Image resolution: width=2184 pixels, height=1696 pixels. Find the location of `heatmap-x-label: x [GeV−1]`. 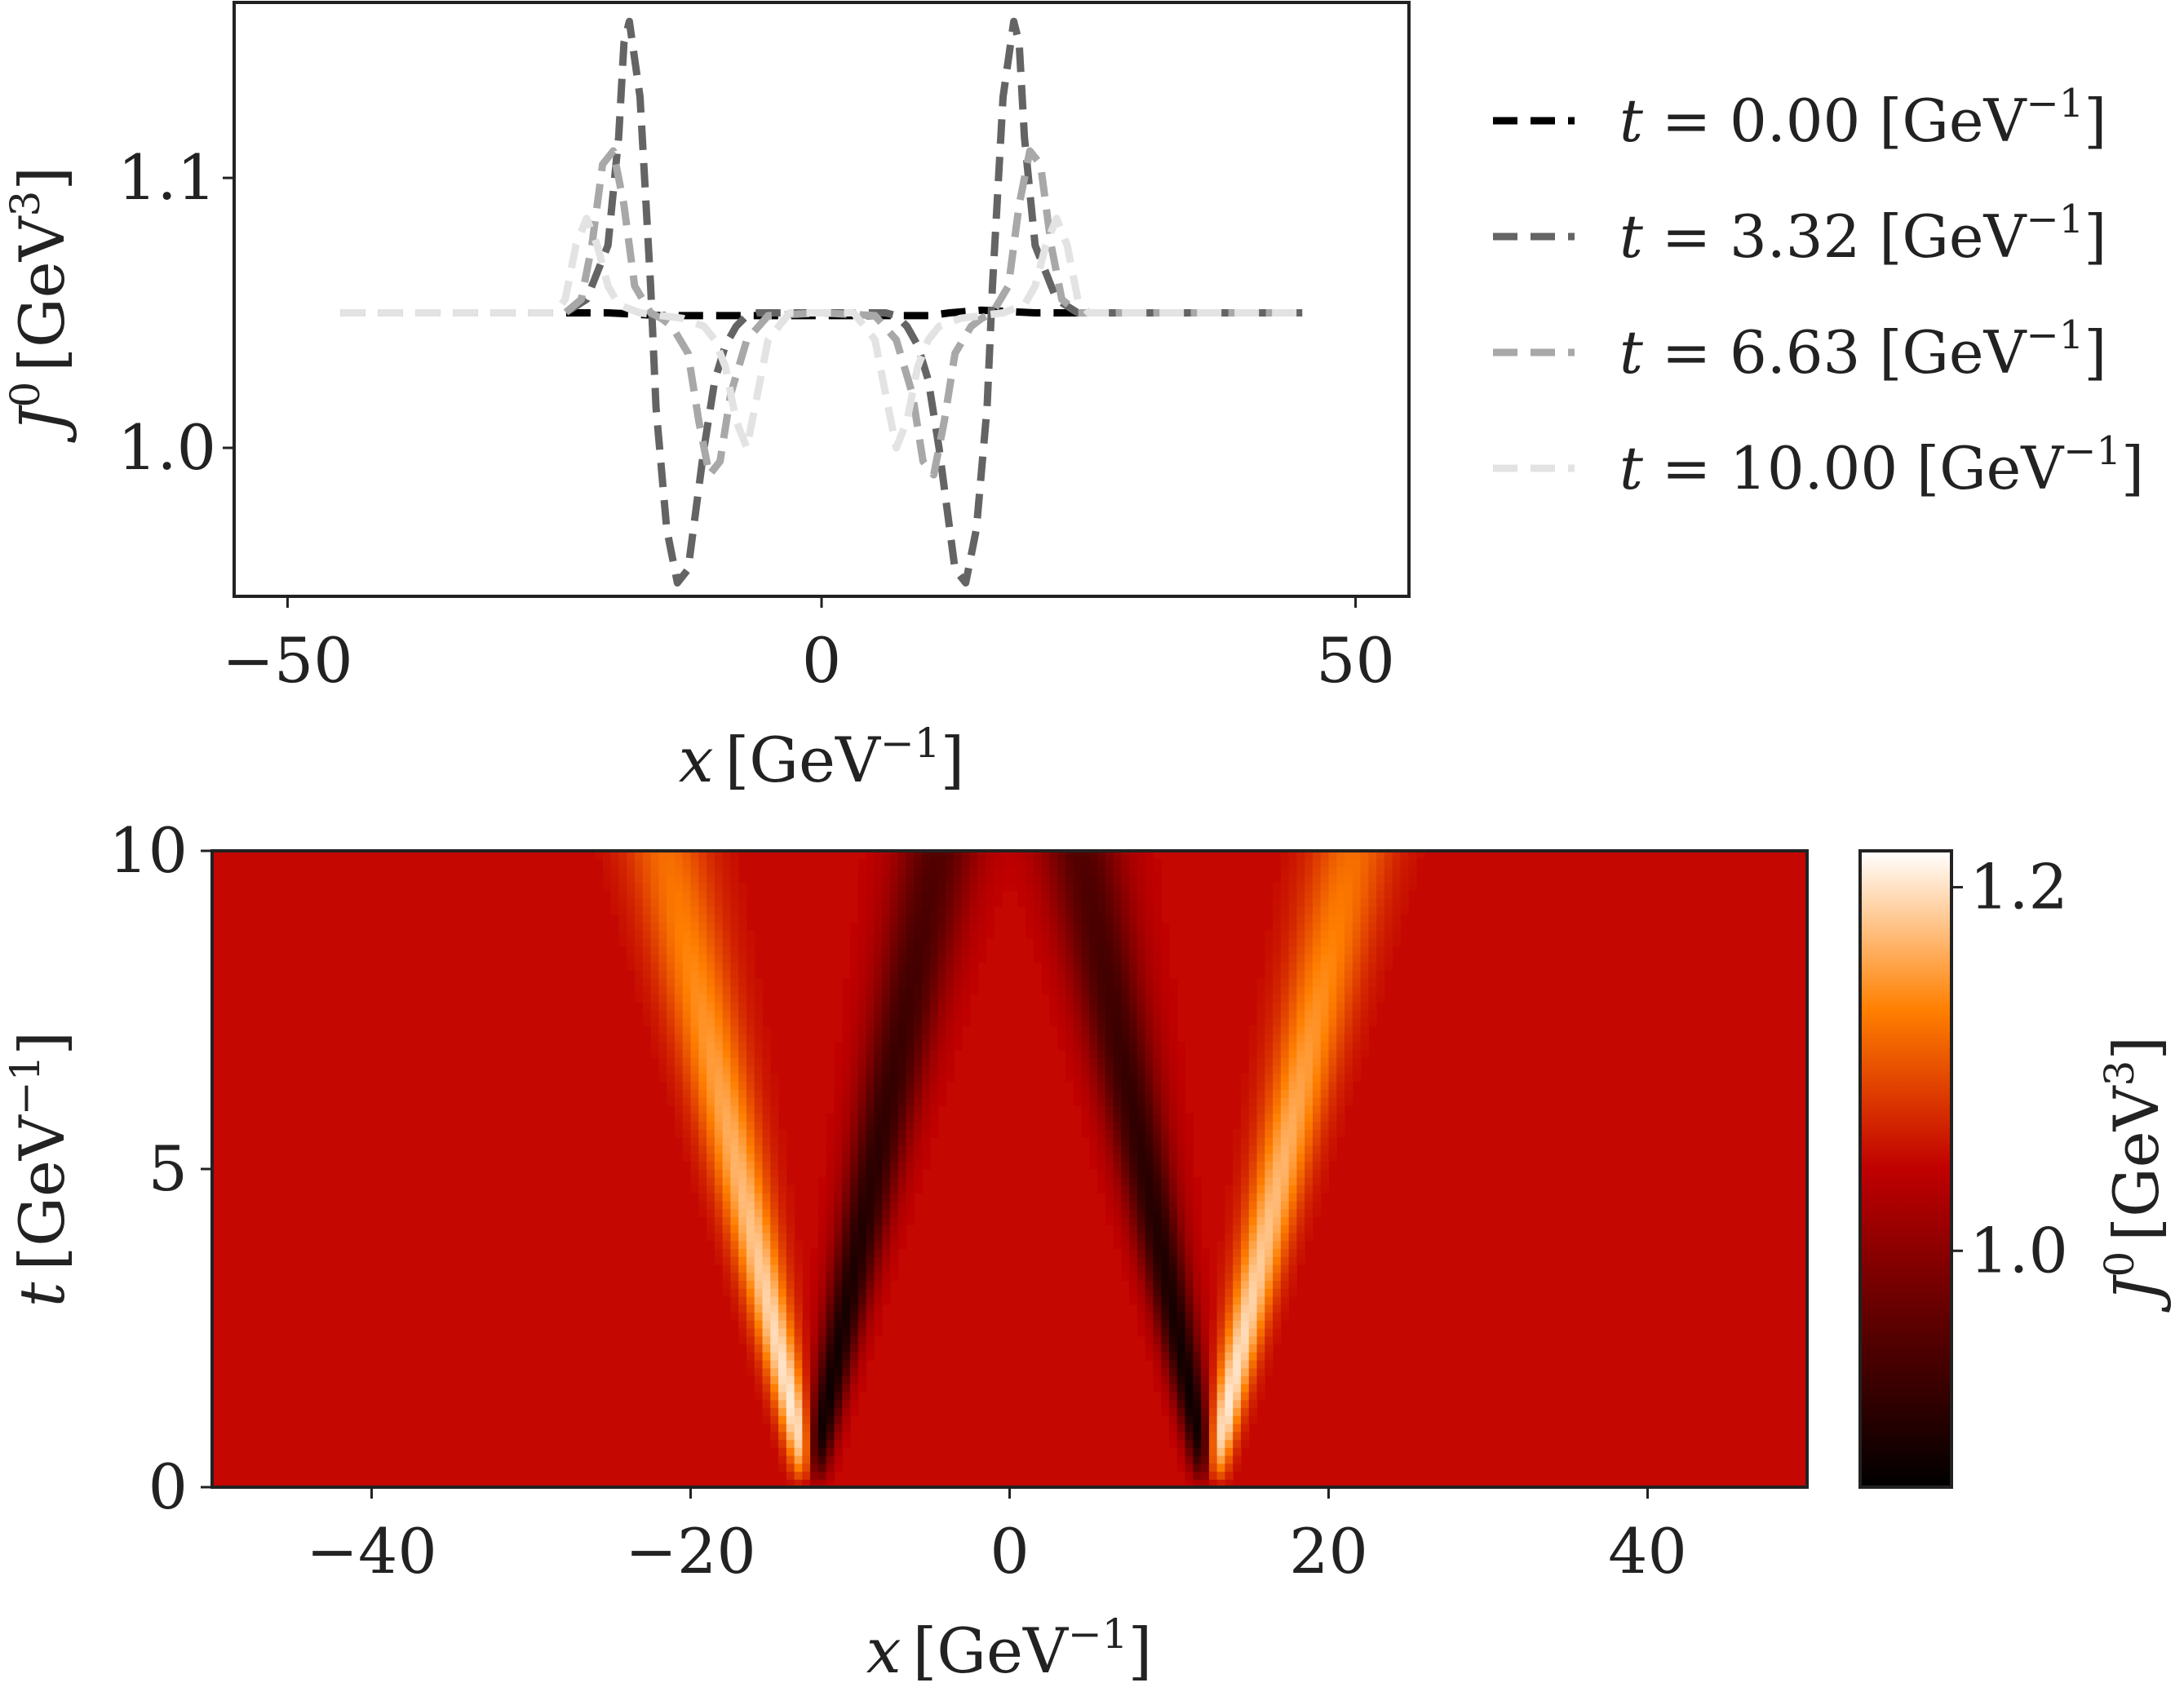

heatmap-x-label: x [GeV−1] is located at coordinates (1009, 1648).